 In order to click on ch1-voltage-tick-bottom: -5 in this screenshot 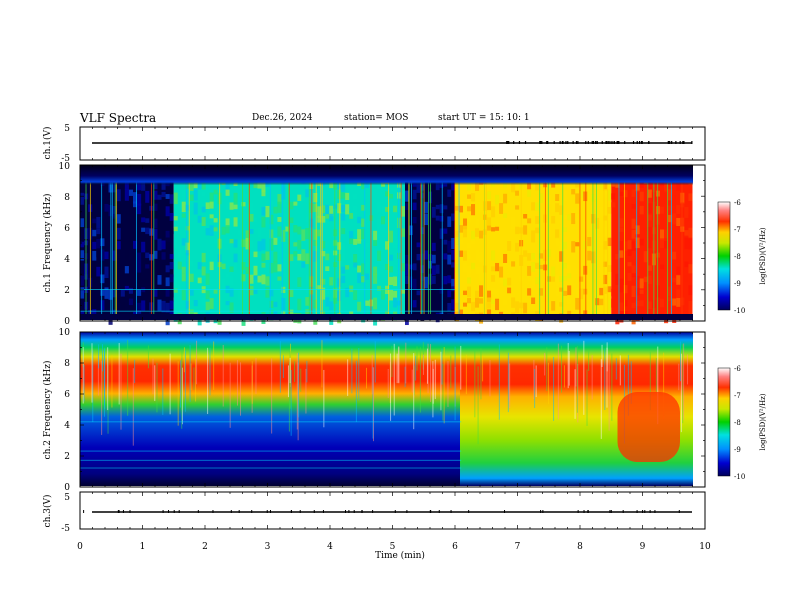, I will do `click(65, 159)`.